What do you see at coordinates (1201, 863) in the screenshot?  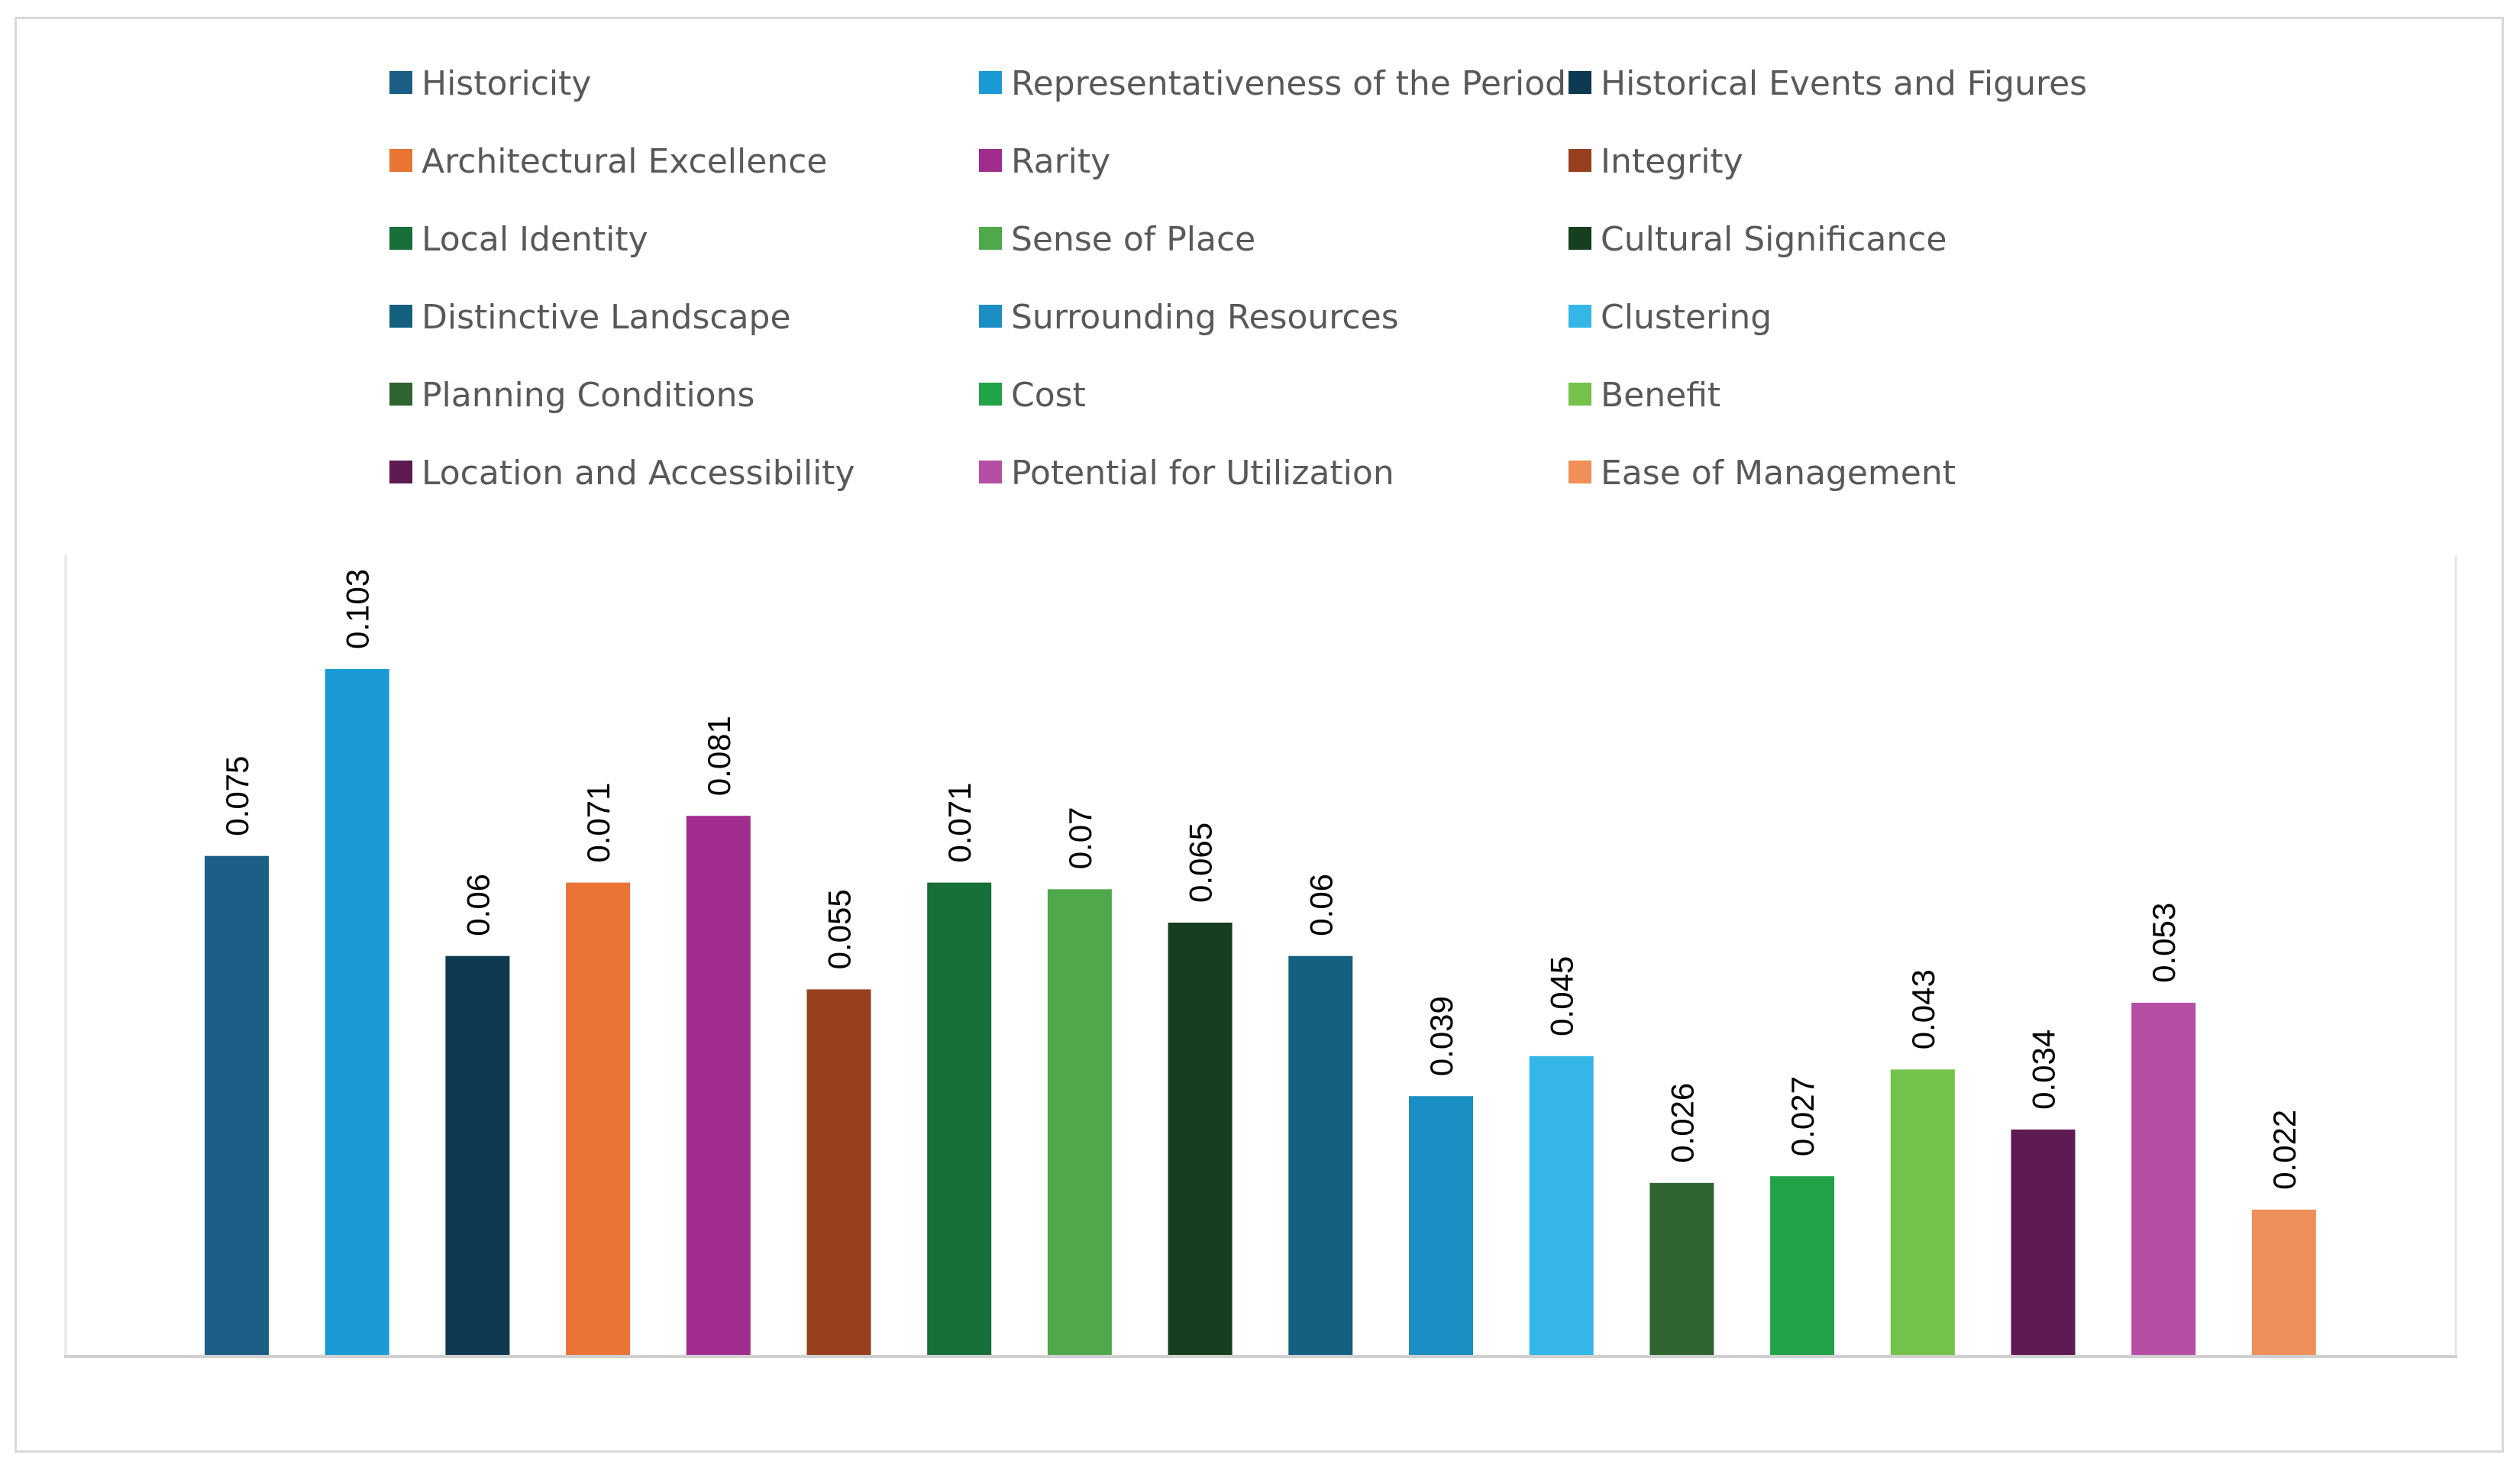 I see `bar-label-cultural-significance: 0.065` at bounding box center [1201, 863].